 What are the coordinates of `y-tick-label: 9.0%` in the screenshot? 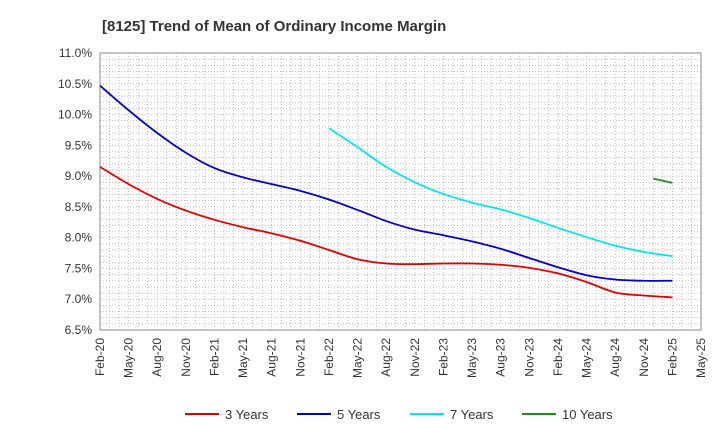 It's located at (79, 176).